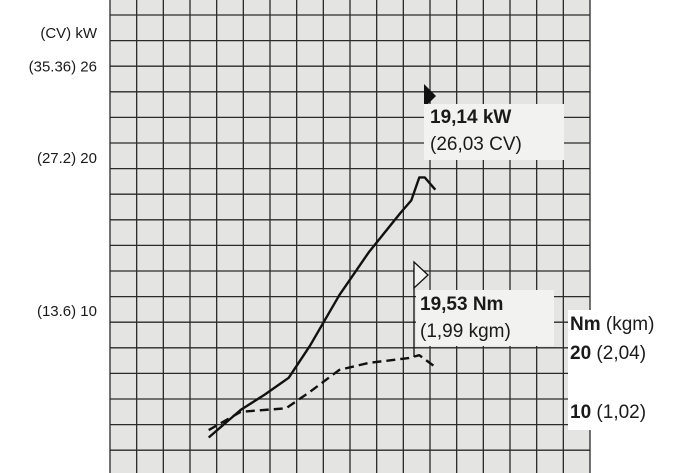 The image size is (698, 473). I want to click on series-line, so click(322, 393).